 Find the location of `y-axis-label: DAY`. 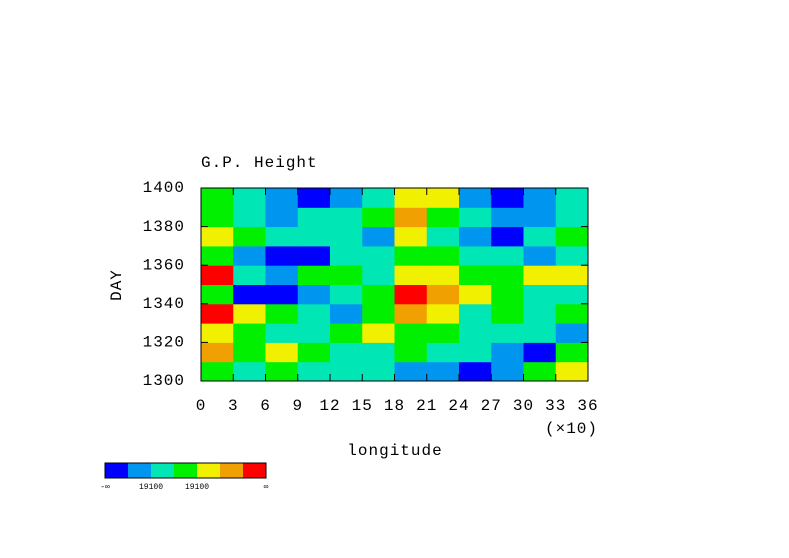

y-axis-label: DAY is located at coordinates (117, 285).